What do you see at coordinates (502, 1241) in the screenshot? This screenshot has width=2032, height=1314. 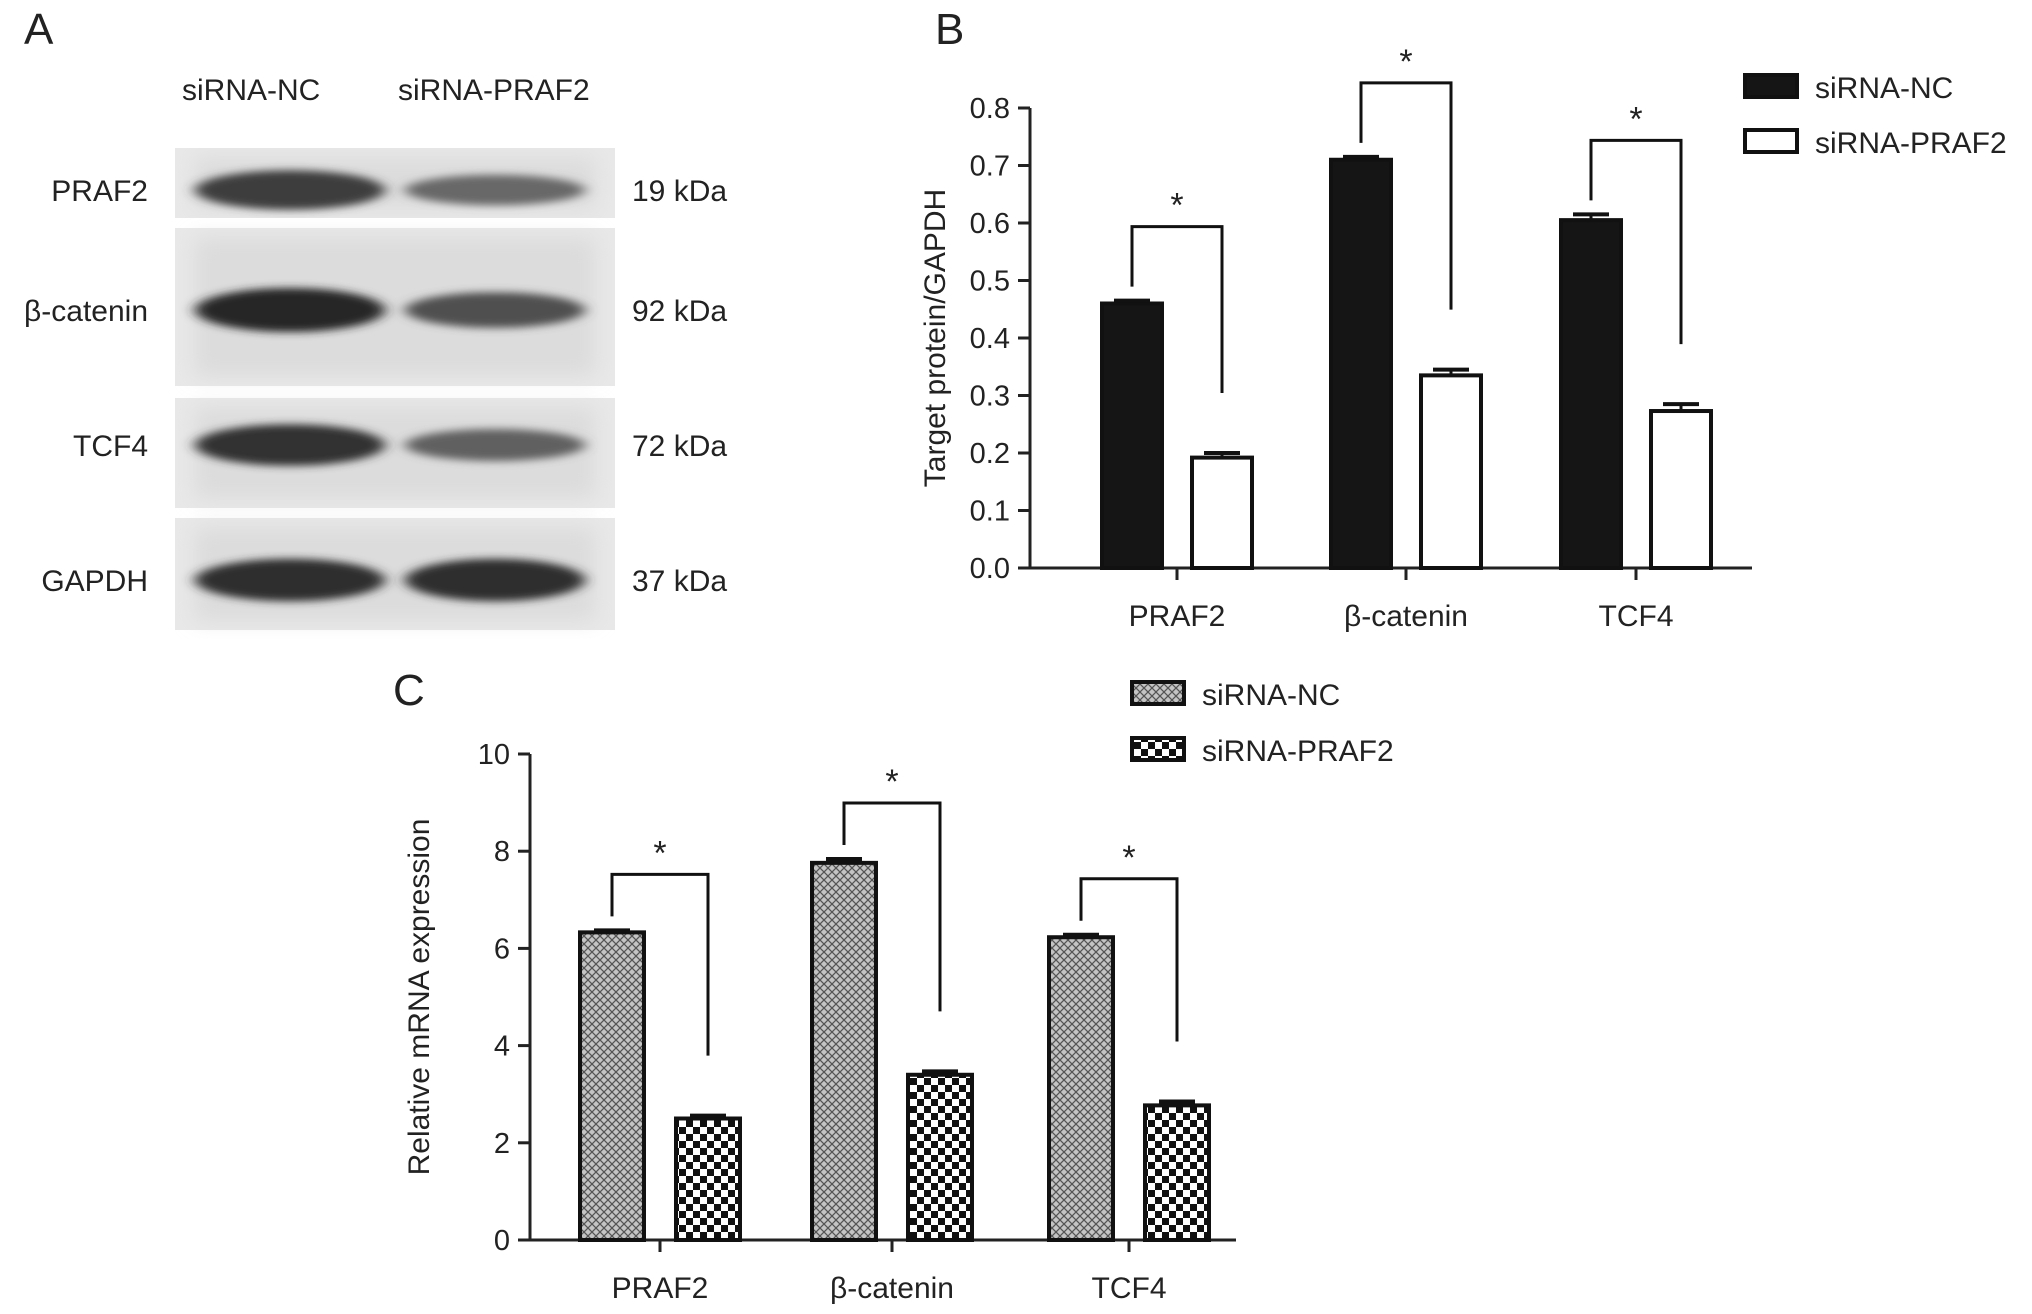 I see `y-tick-label: 0` at bounding box center [502, 1241].